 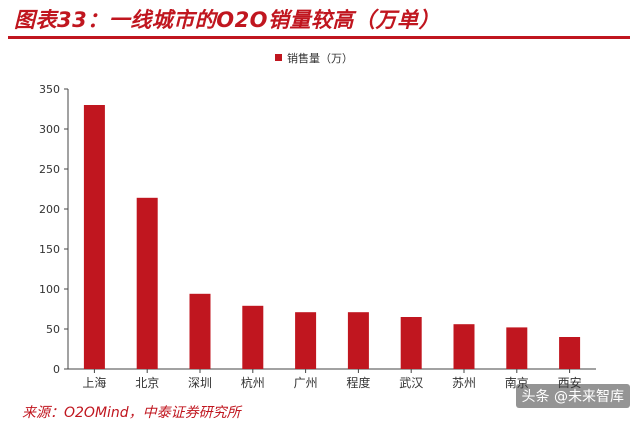 What do you see at coordinates (411, 383) in the screenshot?
I see `x-tick-label: 武汉` at bounding box center [411, 383].